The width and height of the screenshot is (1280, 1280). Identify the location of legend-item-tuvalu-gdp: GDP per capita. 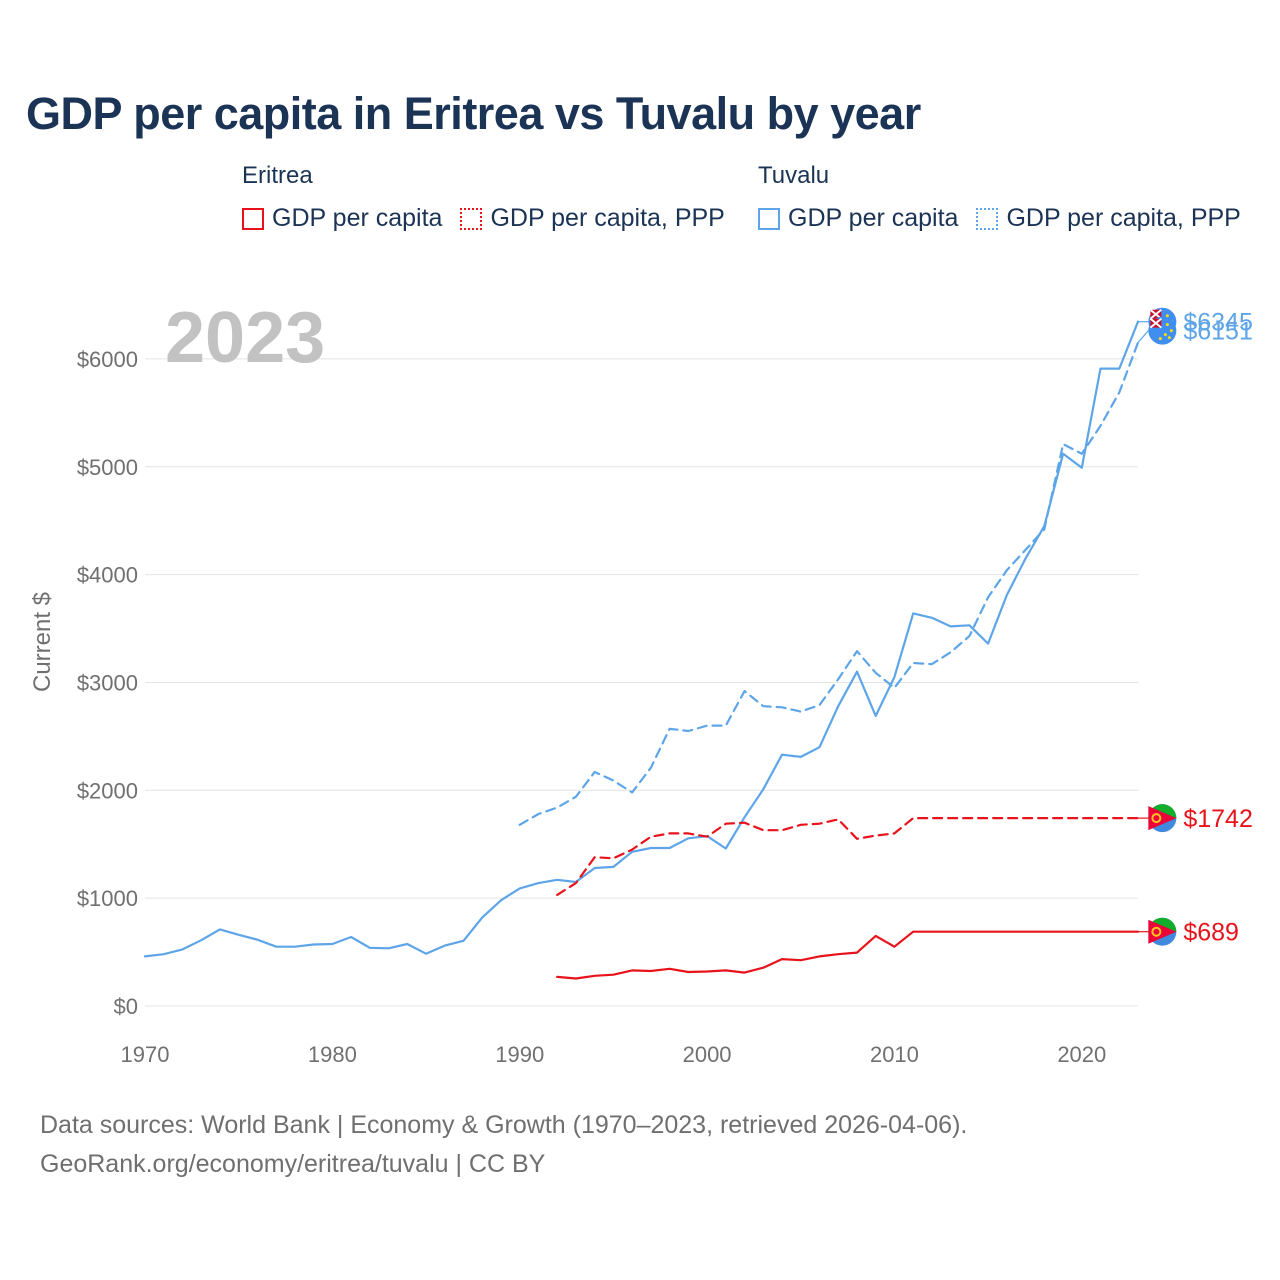
(858, 218).